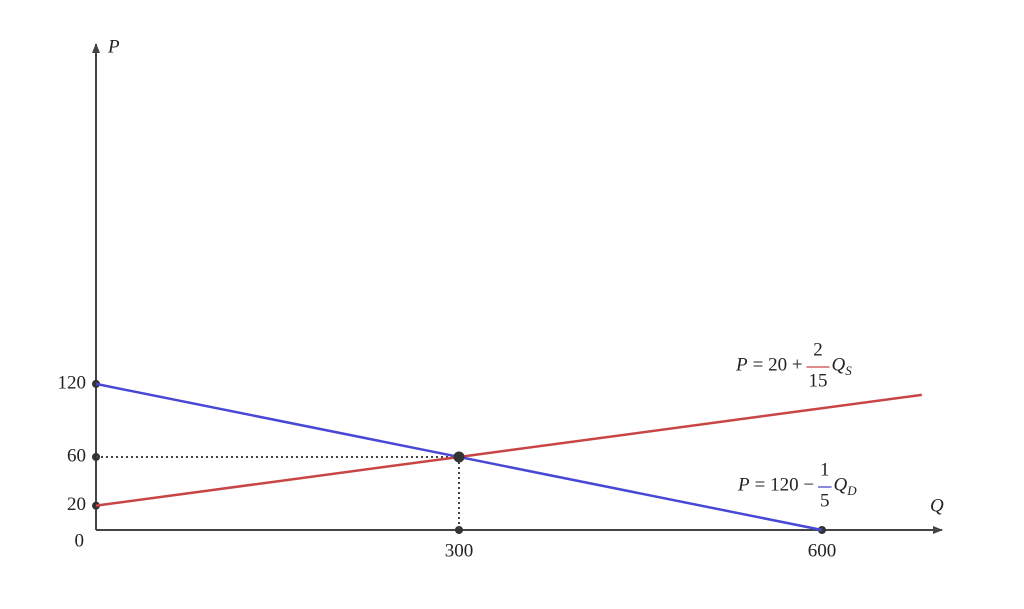 The height and width of the screenshot is (609, 1024). I want to click on y-axis-label: P, so click(113, 46).